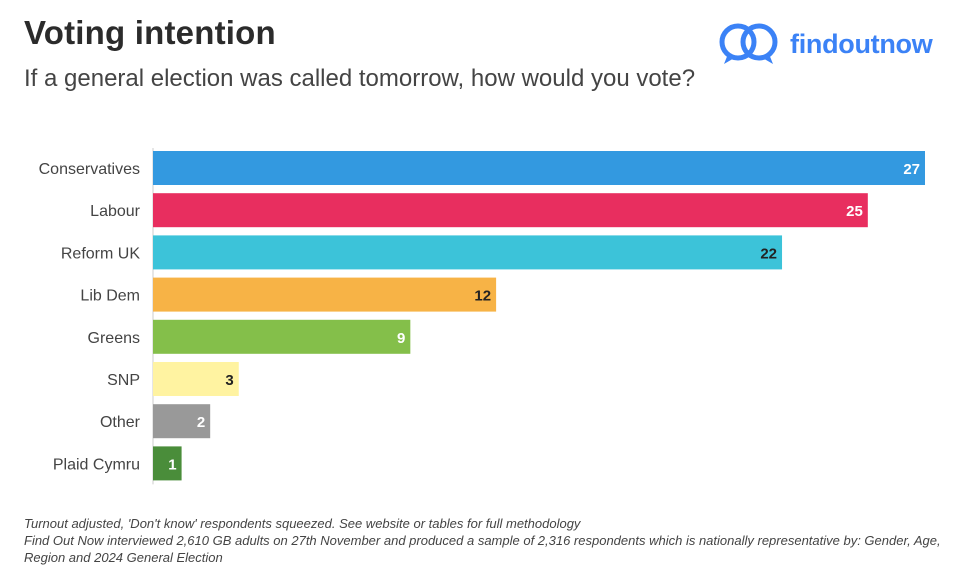  I want to click on data-label: 1, so click(172, 464).